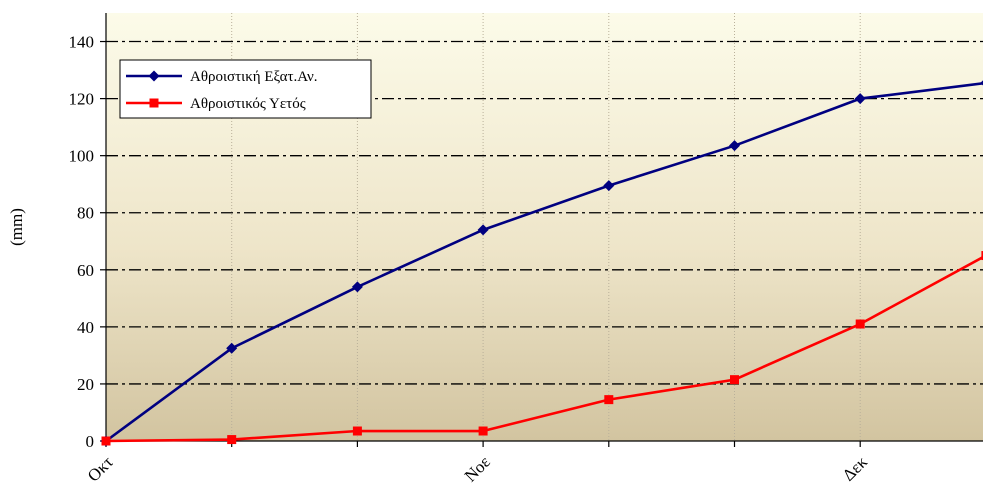  Describe the element at coordinates (248, 104) in the screenshot. I see `legend-label: Αθροιστικός Υετός` at that location.